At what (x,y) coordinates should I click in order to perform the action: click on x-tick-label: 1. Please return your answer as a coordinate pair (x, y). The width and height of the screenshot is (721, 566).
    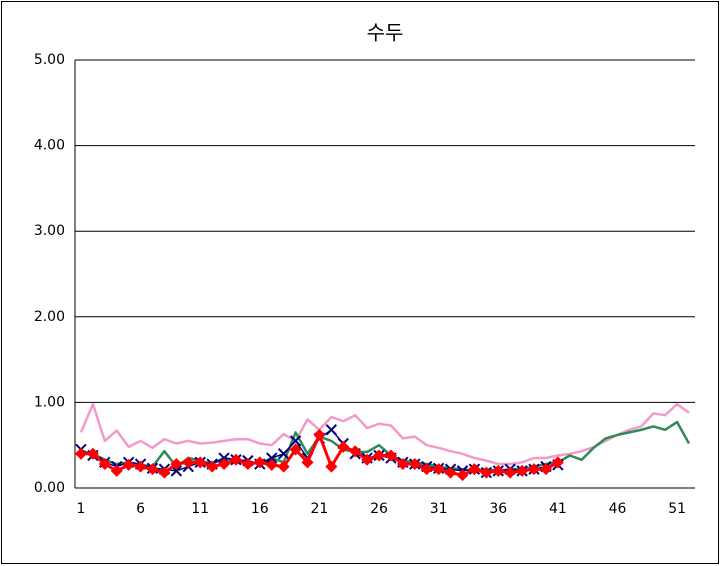
    Looking at the image, I should click on (81, 509).